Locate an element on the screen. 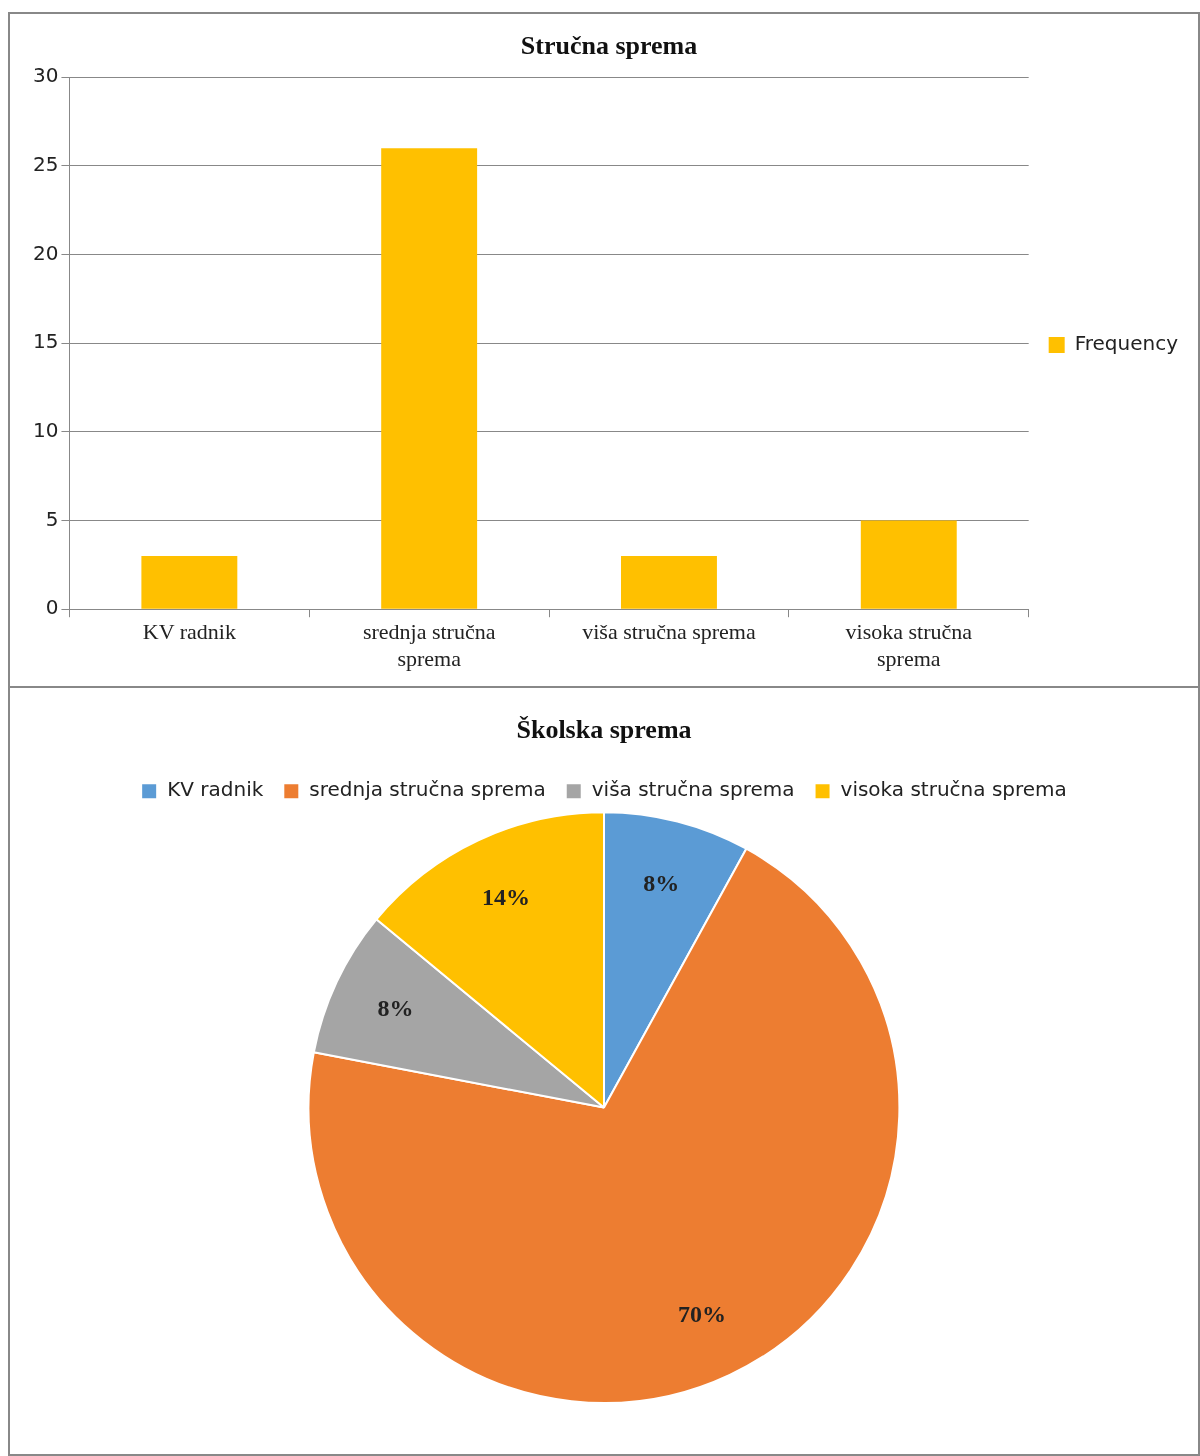 This screenshot has height=1456, width=1200. legend-label: KV radnik is located at coordinates (215, 789).